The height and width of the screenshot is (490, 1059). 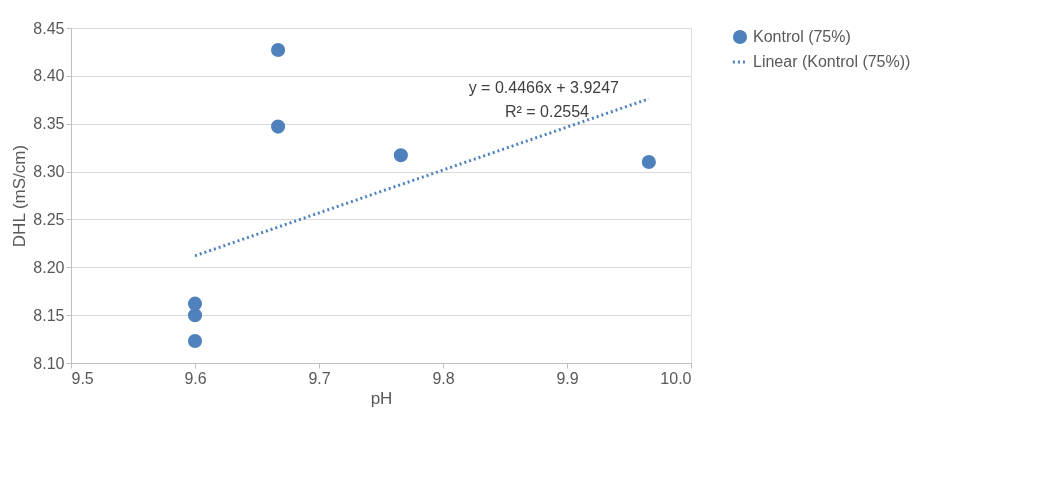 I want to click on x-tick-label: 9.7, so click(x=319, y=378).